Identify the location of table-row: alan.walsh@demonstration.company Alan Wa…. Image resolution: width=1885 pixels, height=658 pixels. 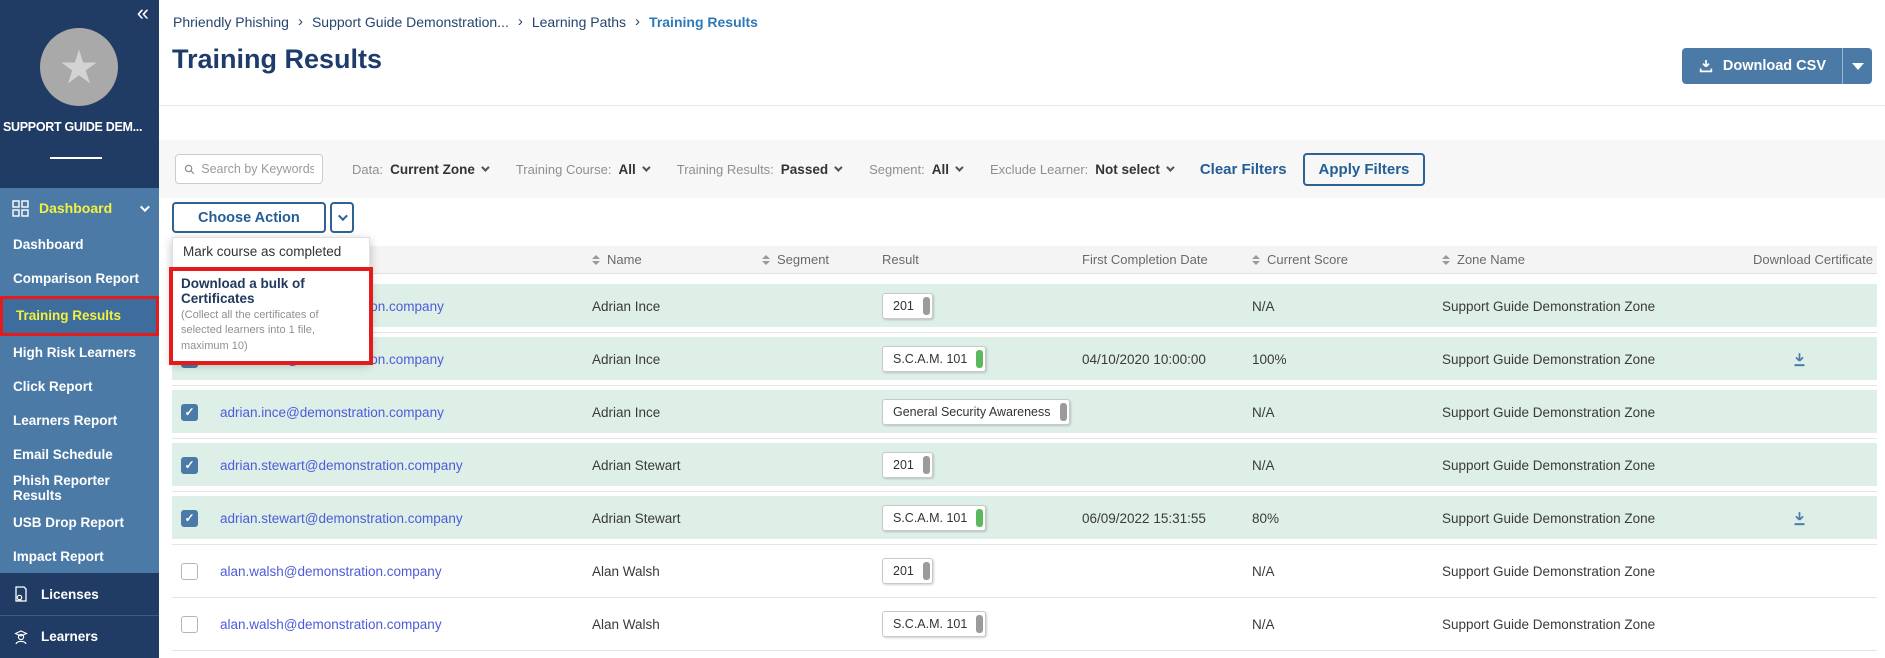
(1024, 571).